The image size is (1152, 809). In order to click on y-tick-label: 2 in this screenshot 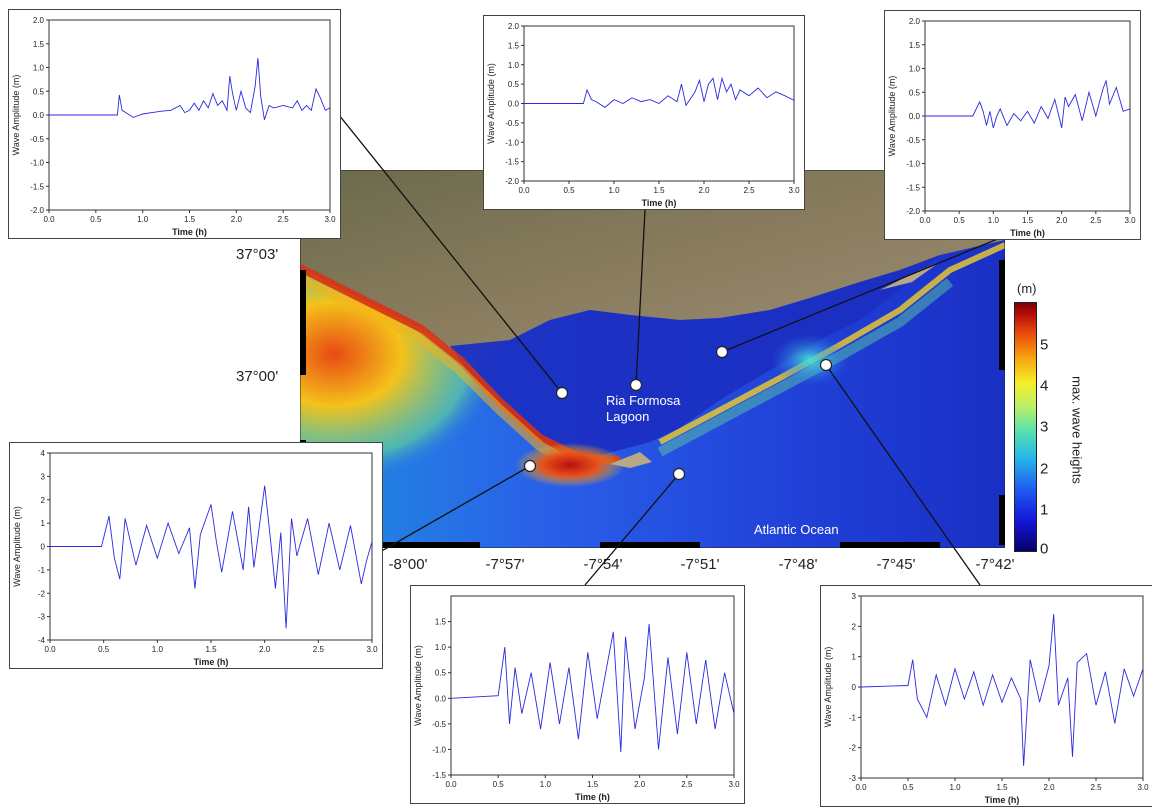, I will do `click(854, 626)`.